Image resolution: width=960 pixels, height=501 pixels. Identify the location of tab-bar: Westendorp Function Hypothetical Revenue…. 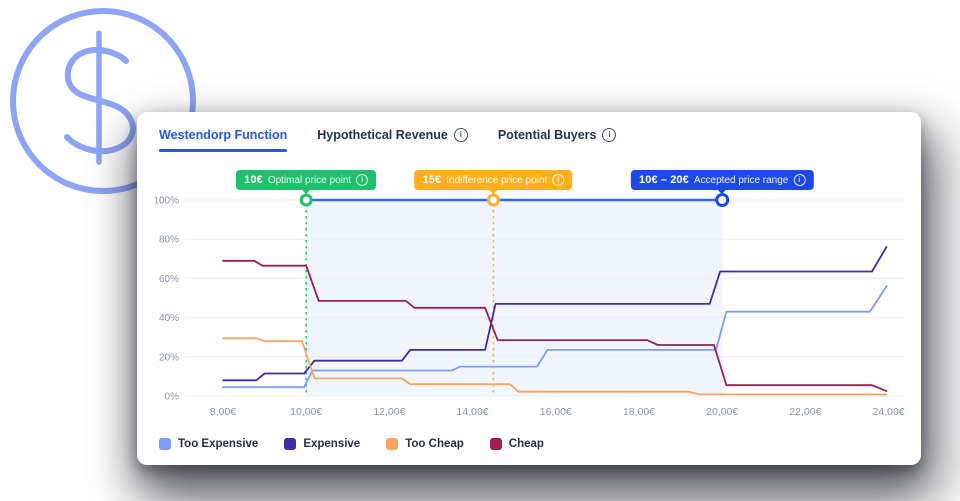
(388, 140).